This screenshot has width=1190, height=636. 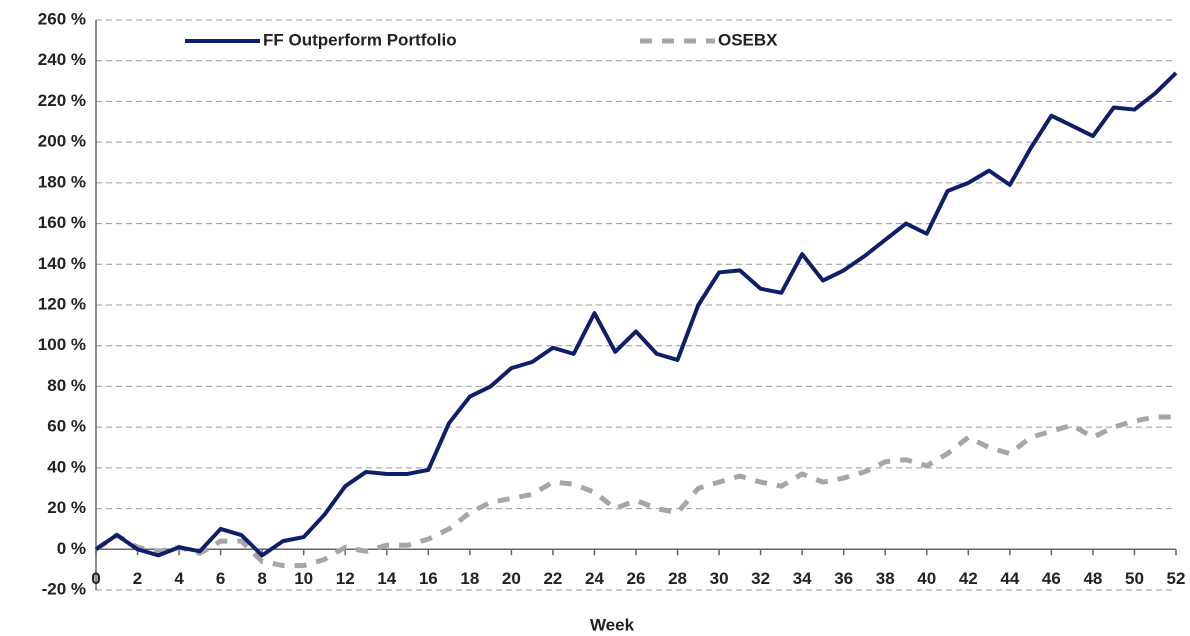 I want to click on x-tick-label: 38, so click(x=885, y=578).